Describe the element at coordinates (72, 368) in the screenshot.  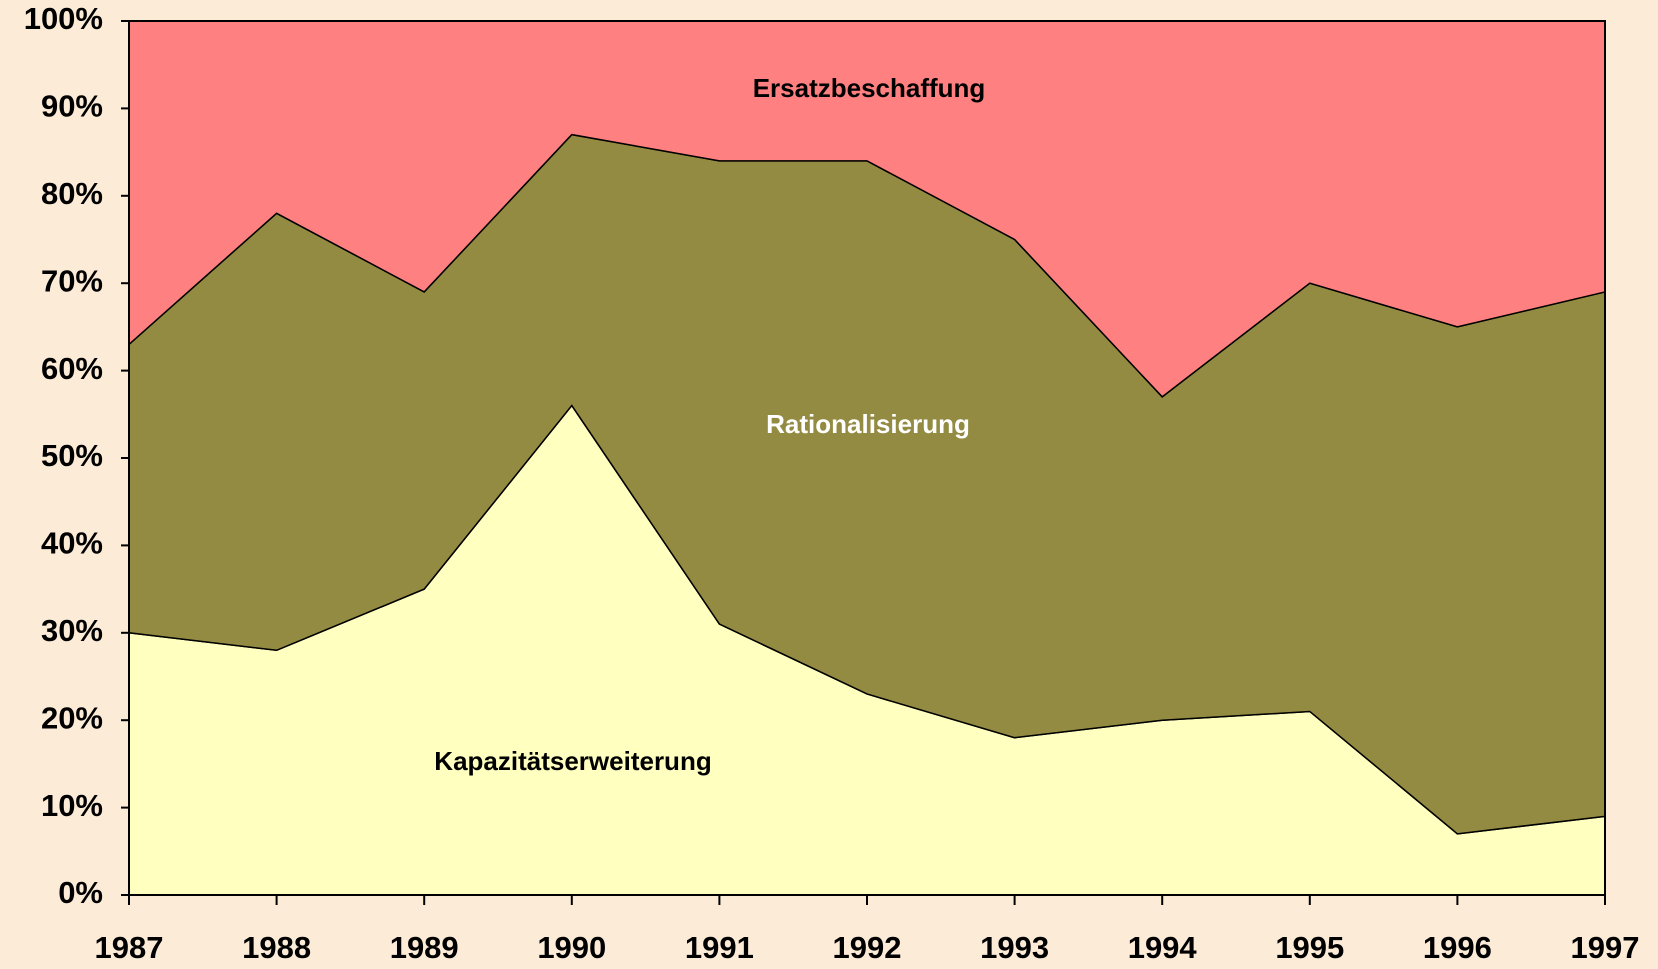
I see `y-tick-label: 60%` at that location.